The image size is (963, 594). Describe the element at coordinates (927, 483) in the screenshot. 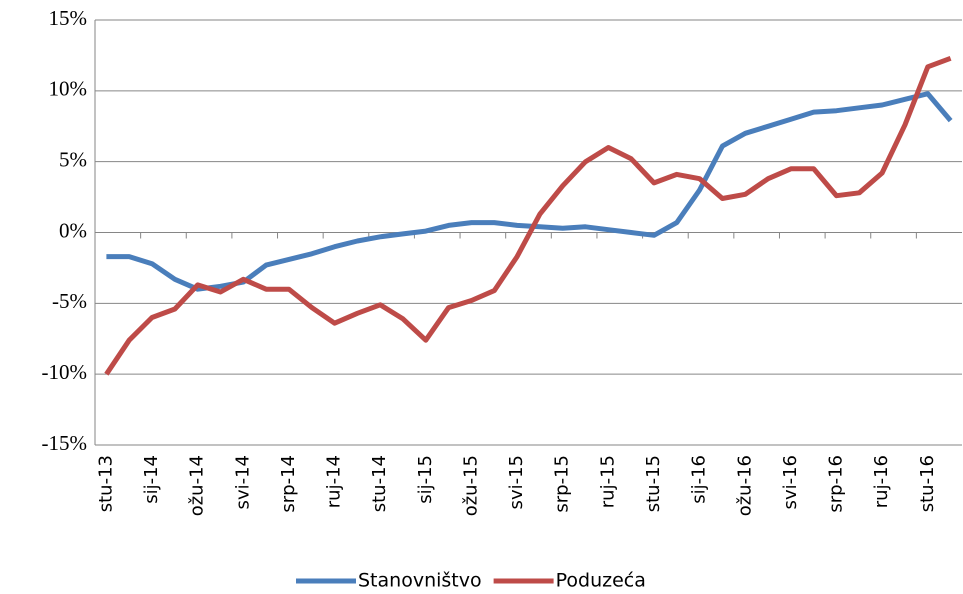

I see `x-tick-label: stu-16` at that location.